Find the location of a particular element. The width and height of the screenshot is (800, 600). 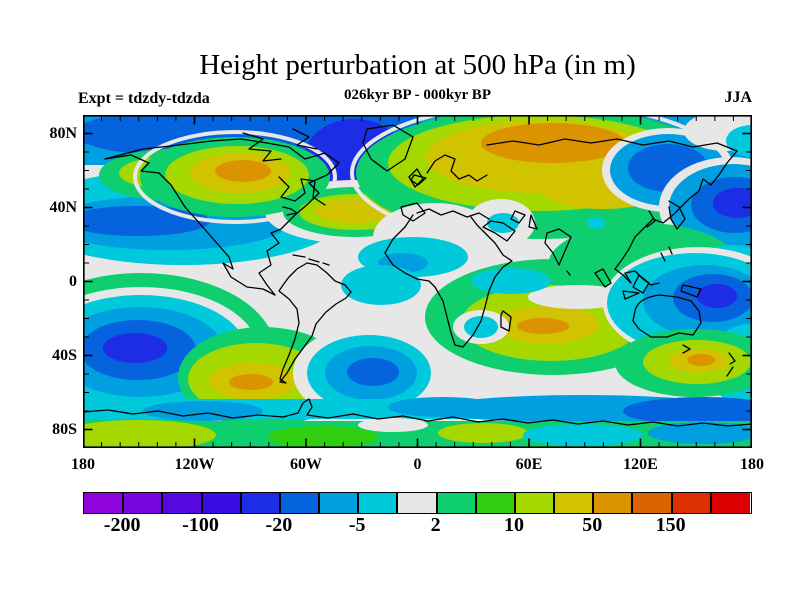

lat-tick-label: 40N is located at coordinates (63, 207).